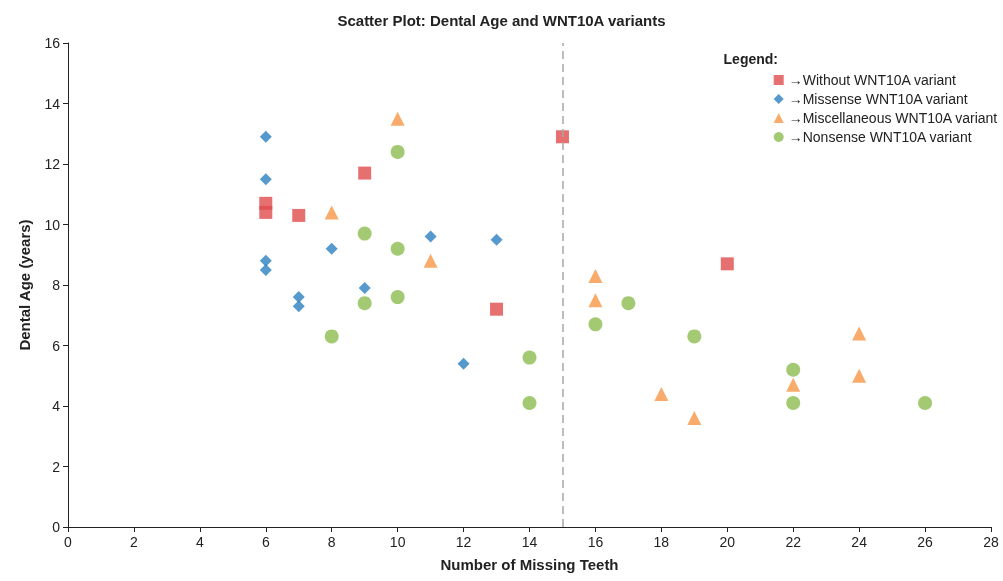 This screenshot has width=1003, height=581. Describe the element at coordinates (661, 542) in the screenshot. I see `x-tick-label: 18` at that location.